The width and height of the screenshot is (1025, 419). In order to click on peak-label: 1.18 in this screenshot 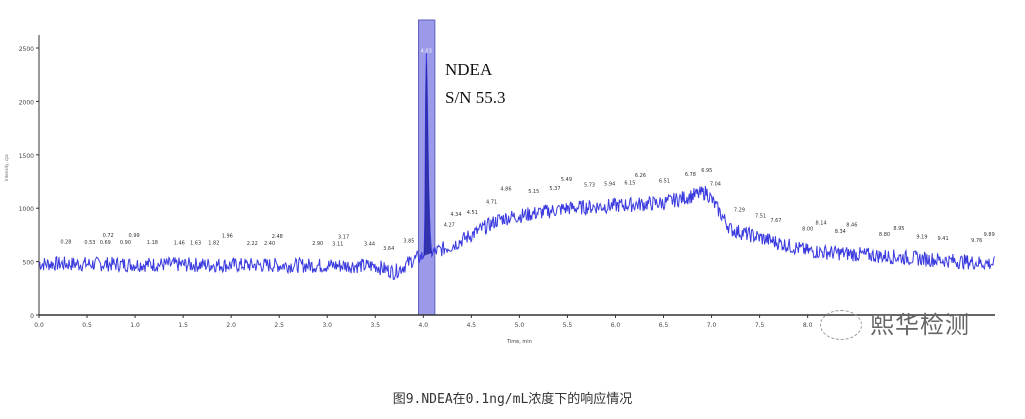, I will do `click(152, 243)`.